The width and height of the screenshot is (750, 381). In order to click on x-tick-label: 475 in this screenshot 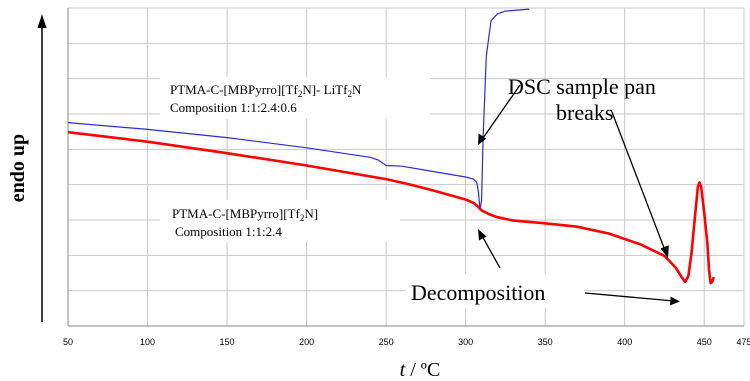, I will do `click(743, 342)`.